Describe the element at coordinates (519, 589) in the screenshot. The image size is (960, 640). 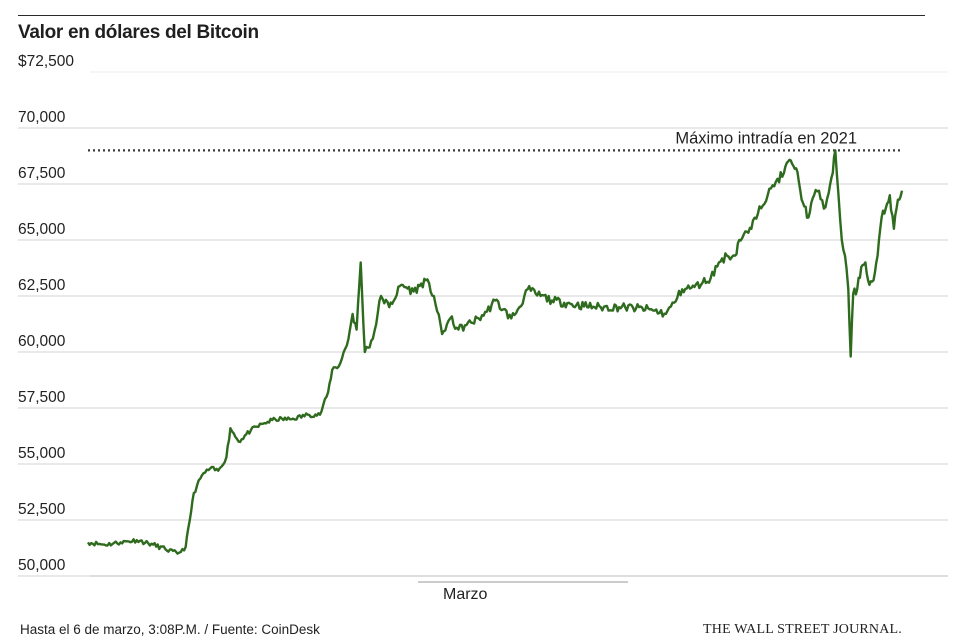
I see `x-axis-layer: Marzo` at that location.